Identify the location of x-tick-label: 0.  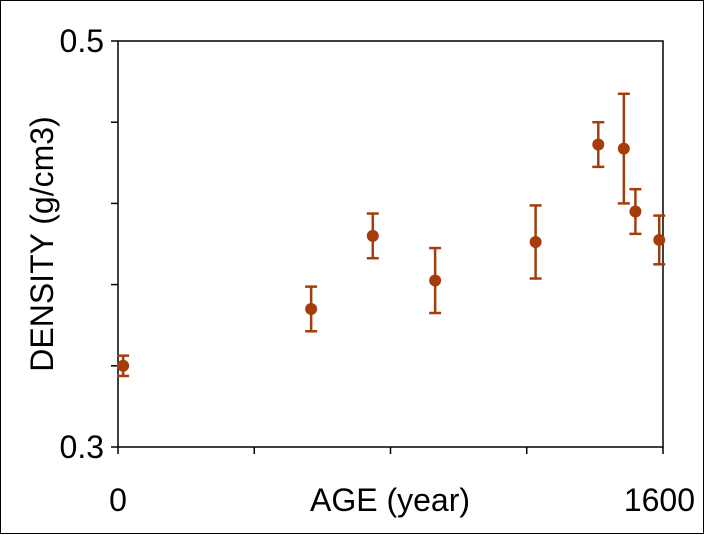
(118, 500).